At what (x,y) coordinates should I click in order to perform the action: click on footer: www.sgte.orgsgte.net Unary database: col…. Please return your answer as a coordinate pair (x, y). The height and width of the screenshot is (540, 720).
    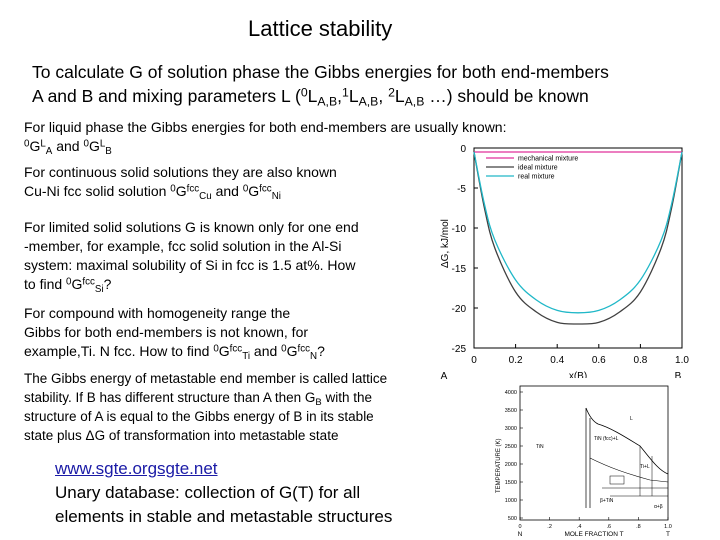
    Looking at the image, I should click on (223, 493).